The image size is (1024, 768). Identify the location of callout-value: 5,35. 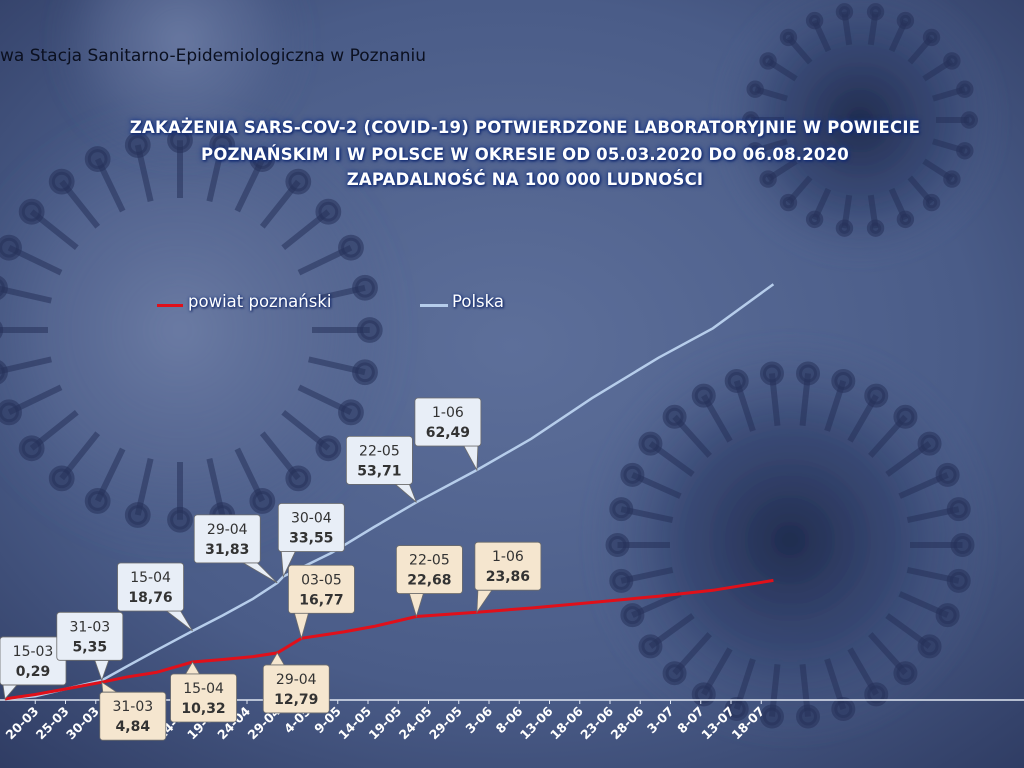
(90, 647).